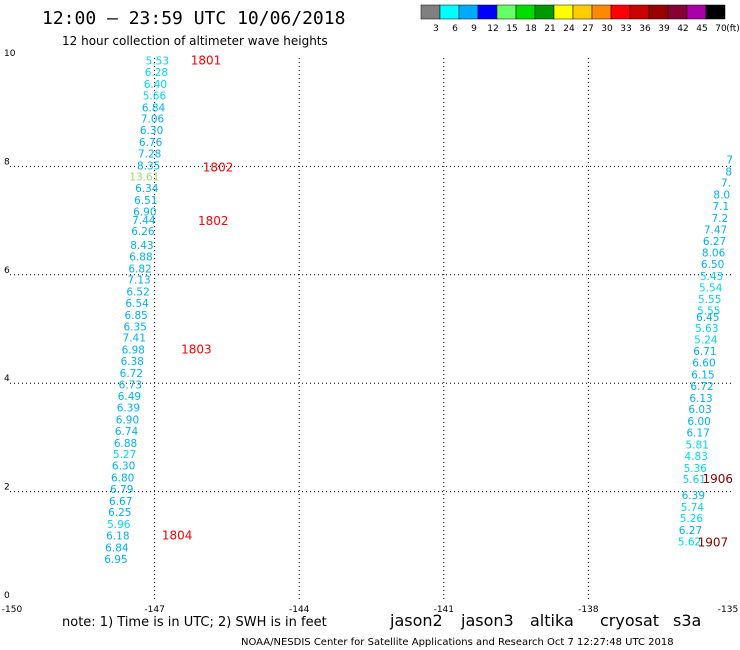 The height and width of the screenshot is (650, 740). What do you see at coordinates (703, 364) in the screenshot?
I see `swh-value: 6.60` at bounding box center [703, 364].